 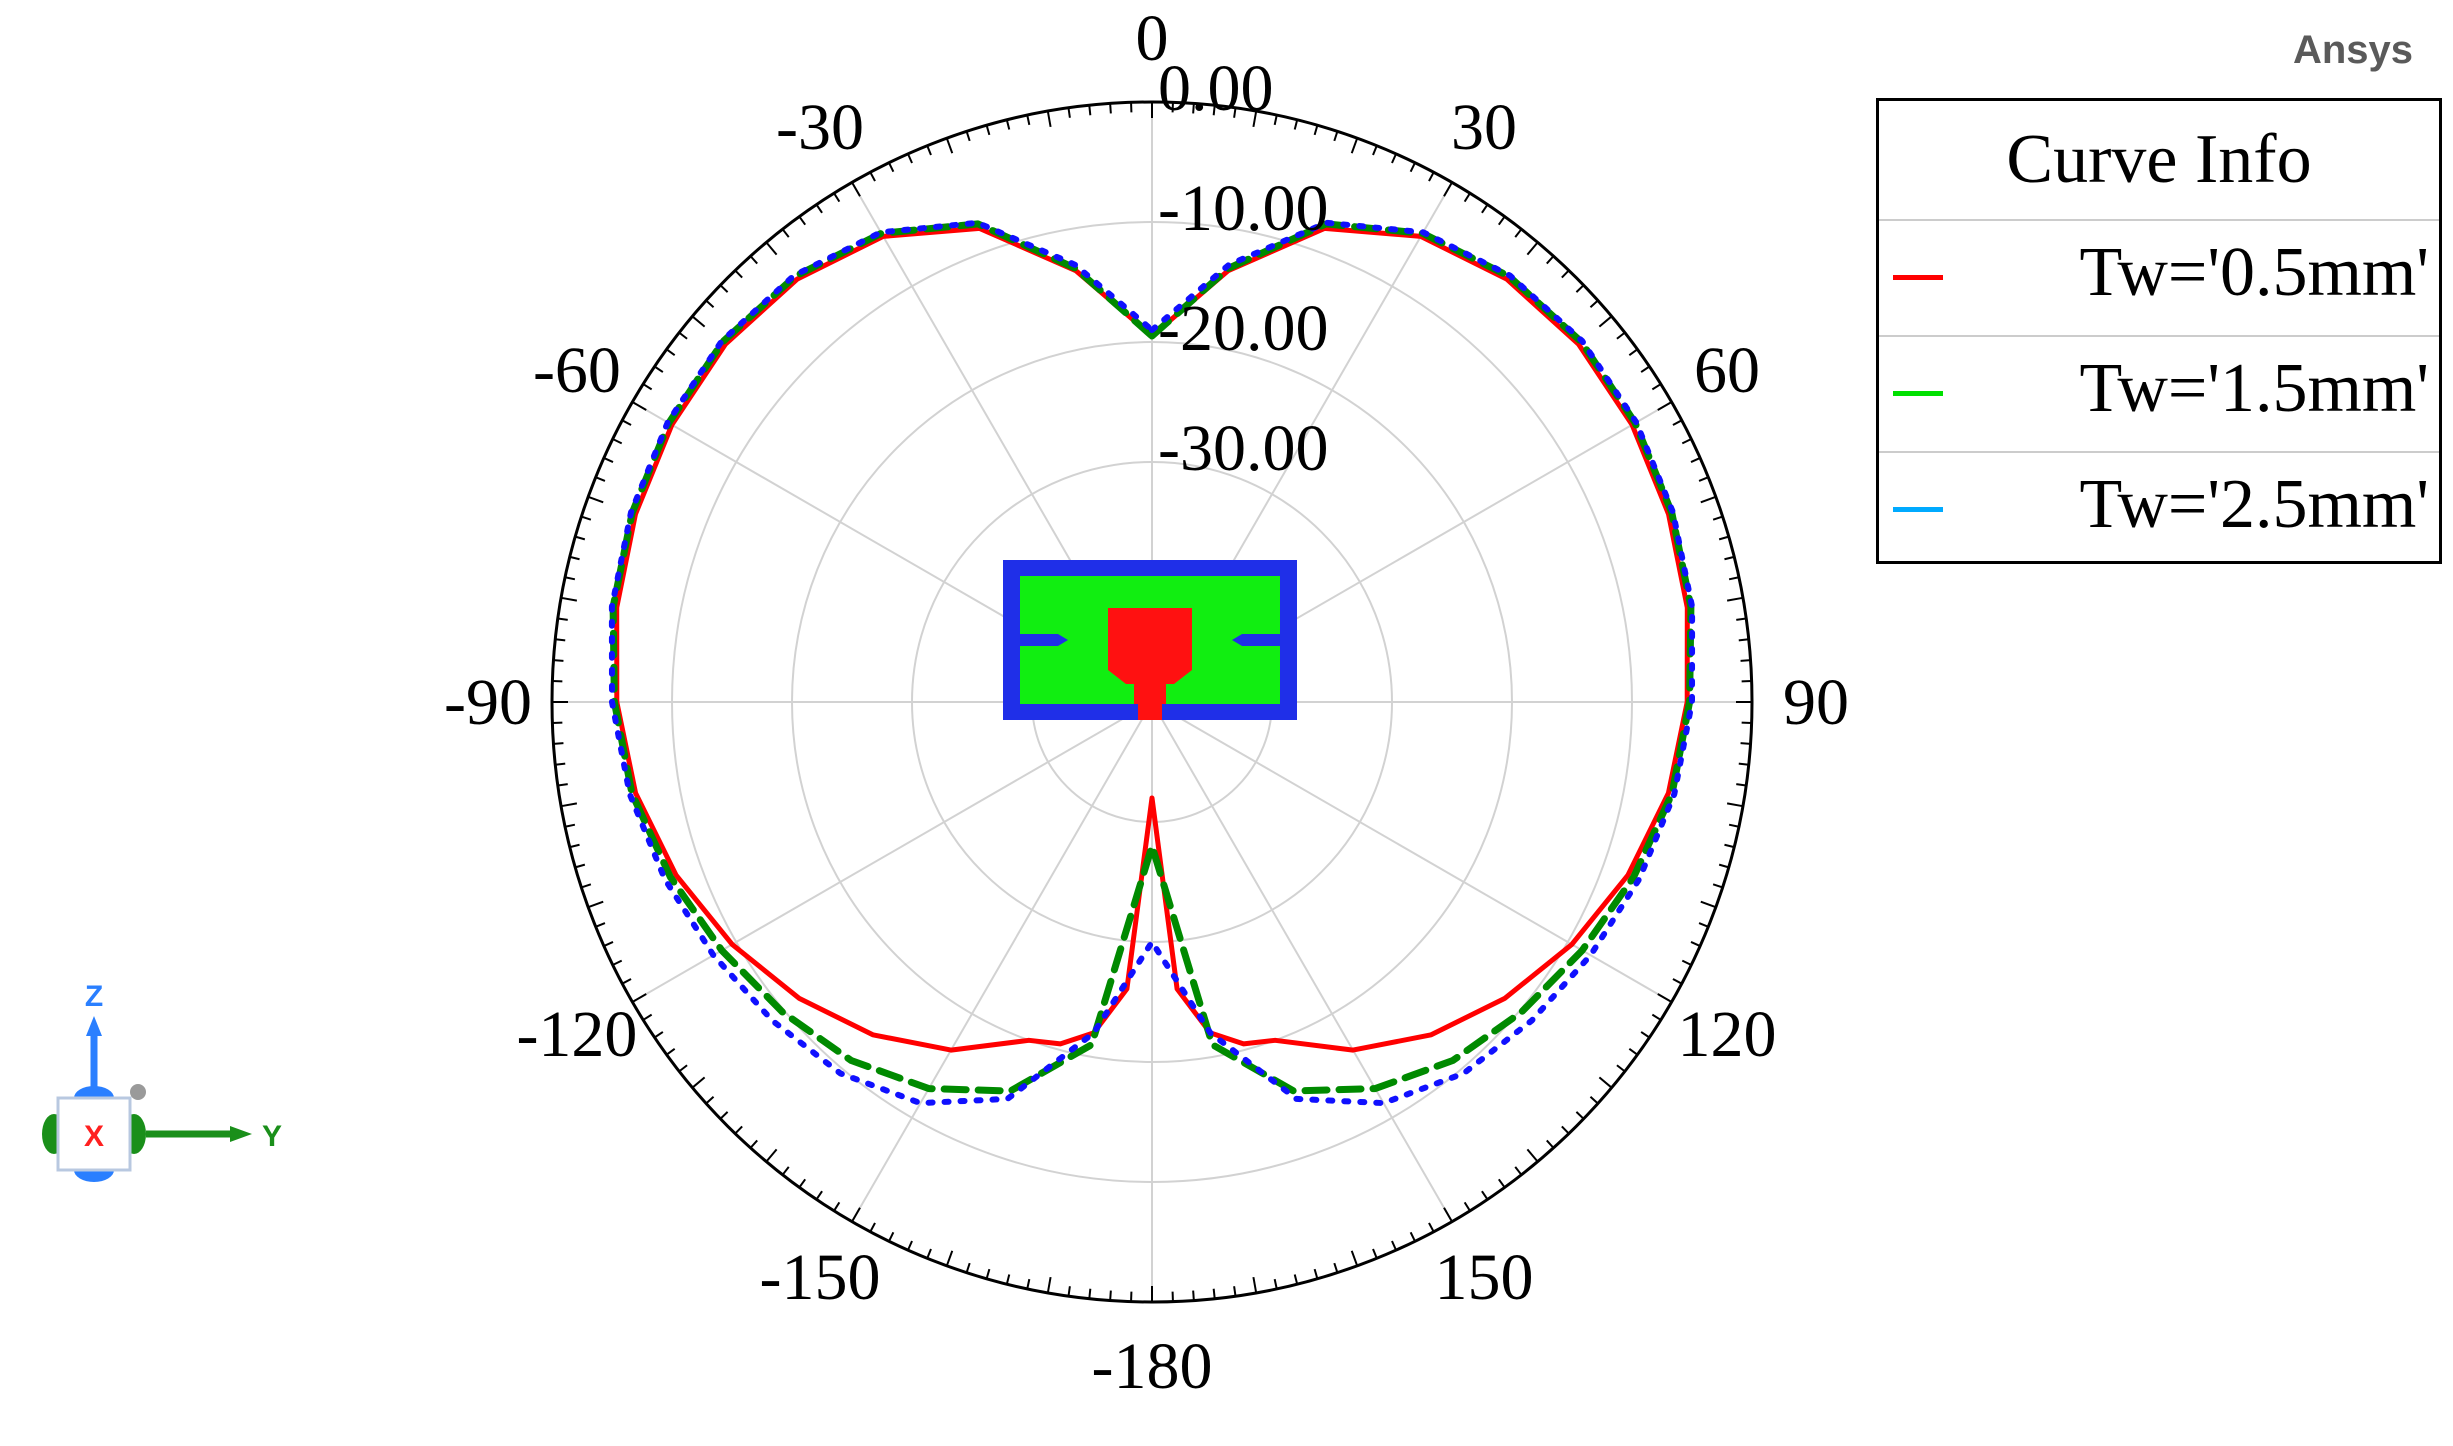 What do you see at coordinates (1216, 88) in the screenshot?
I see `radial-tick-label: 0.00` at bounding box center [1216, 88].